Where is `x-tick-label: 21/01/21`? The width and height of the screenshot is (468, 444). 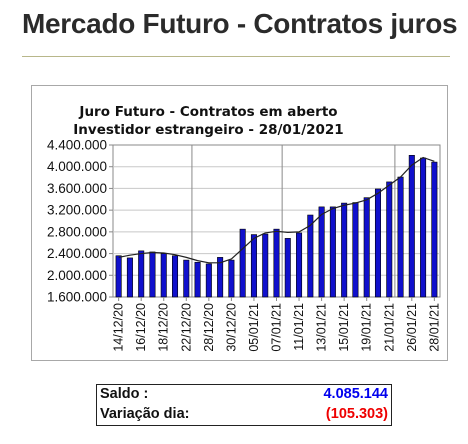
x-tick-label: 21/01/21 is located at coordinates (389, 327).